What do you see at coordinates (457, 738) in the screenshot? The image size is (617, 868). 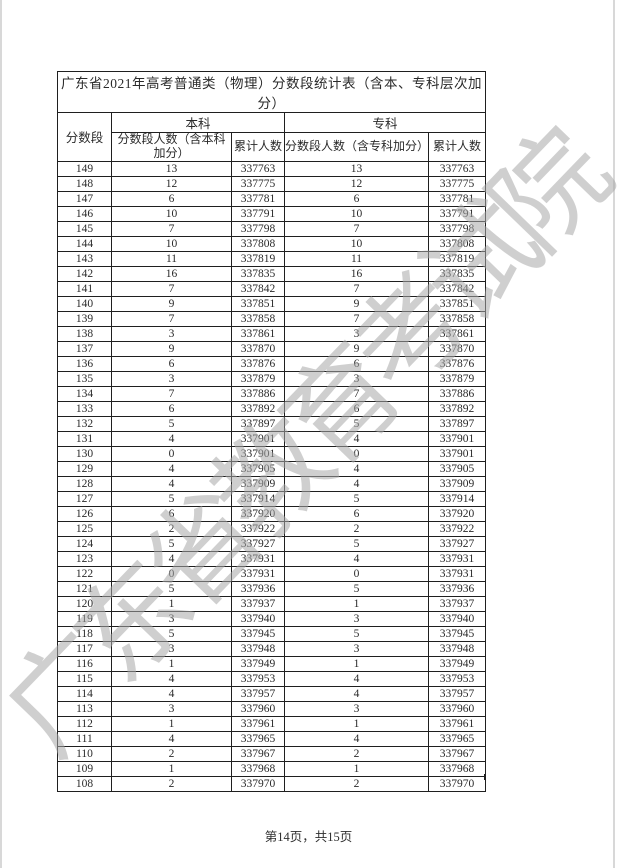 I see `zhuanke-cum-cell: 337965` at bounding box center [457, 738].